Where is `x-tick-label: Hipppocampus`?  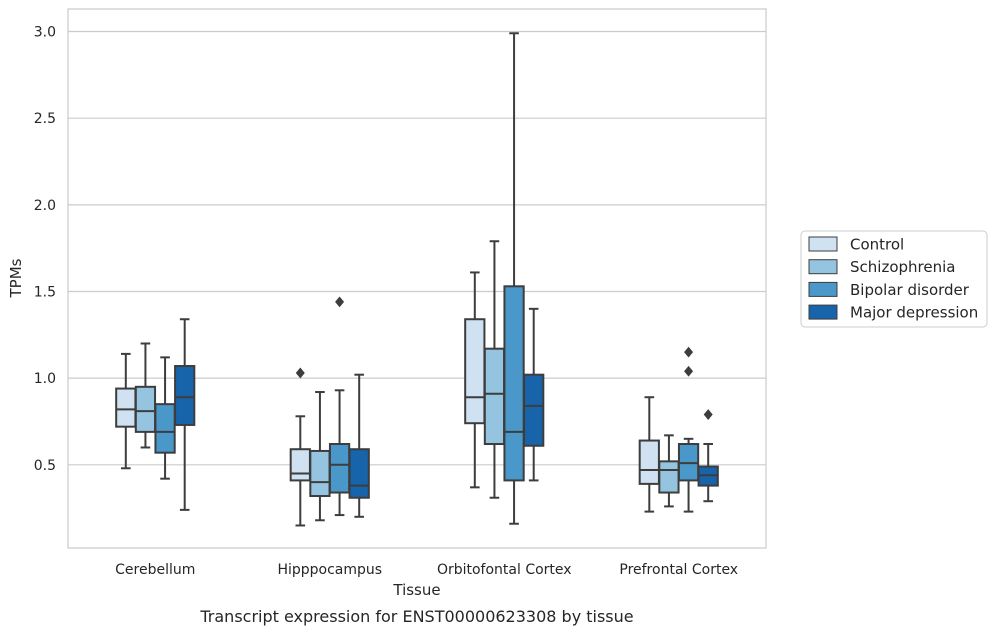
x-tick-label: Hipppocampus is located at coordinates (329, 570).